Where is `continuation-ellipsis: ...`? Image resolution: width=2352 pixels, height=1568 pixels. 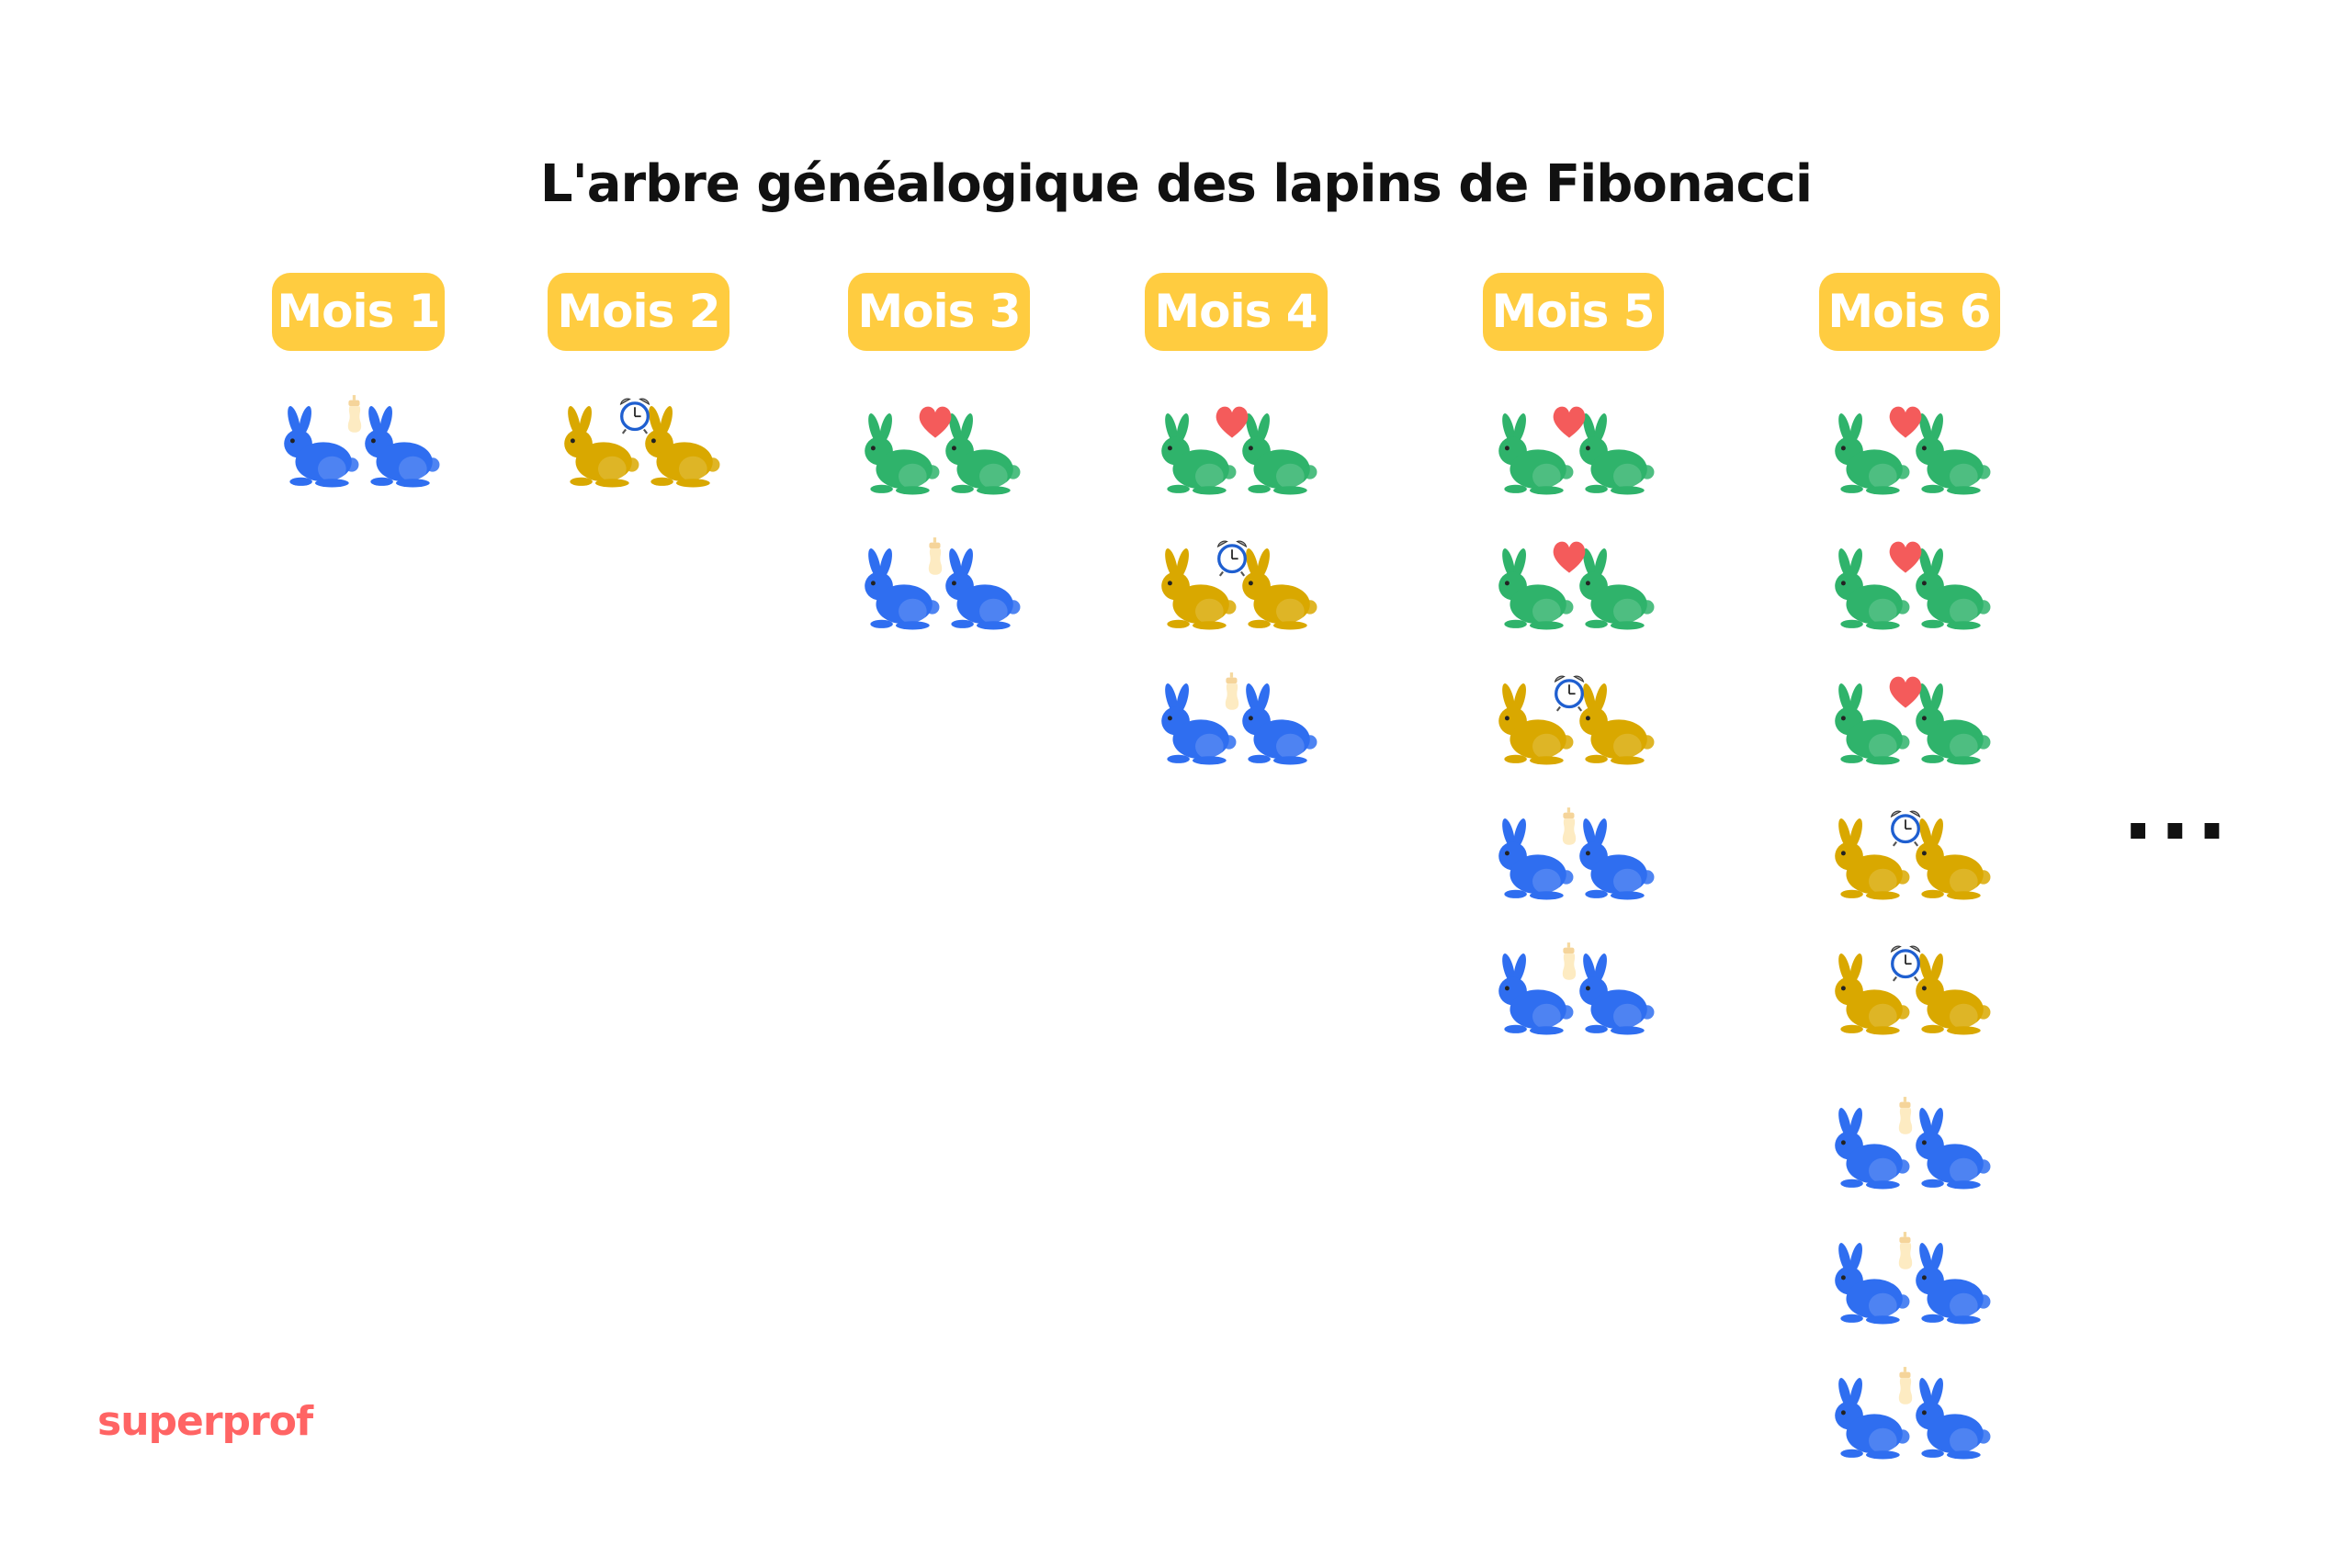 continuation-ellipsis: ... is located at coordinates (2178, 810).